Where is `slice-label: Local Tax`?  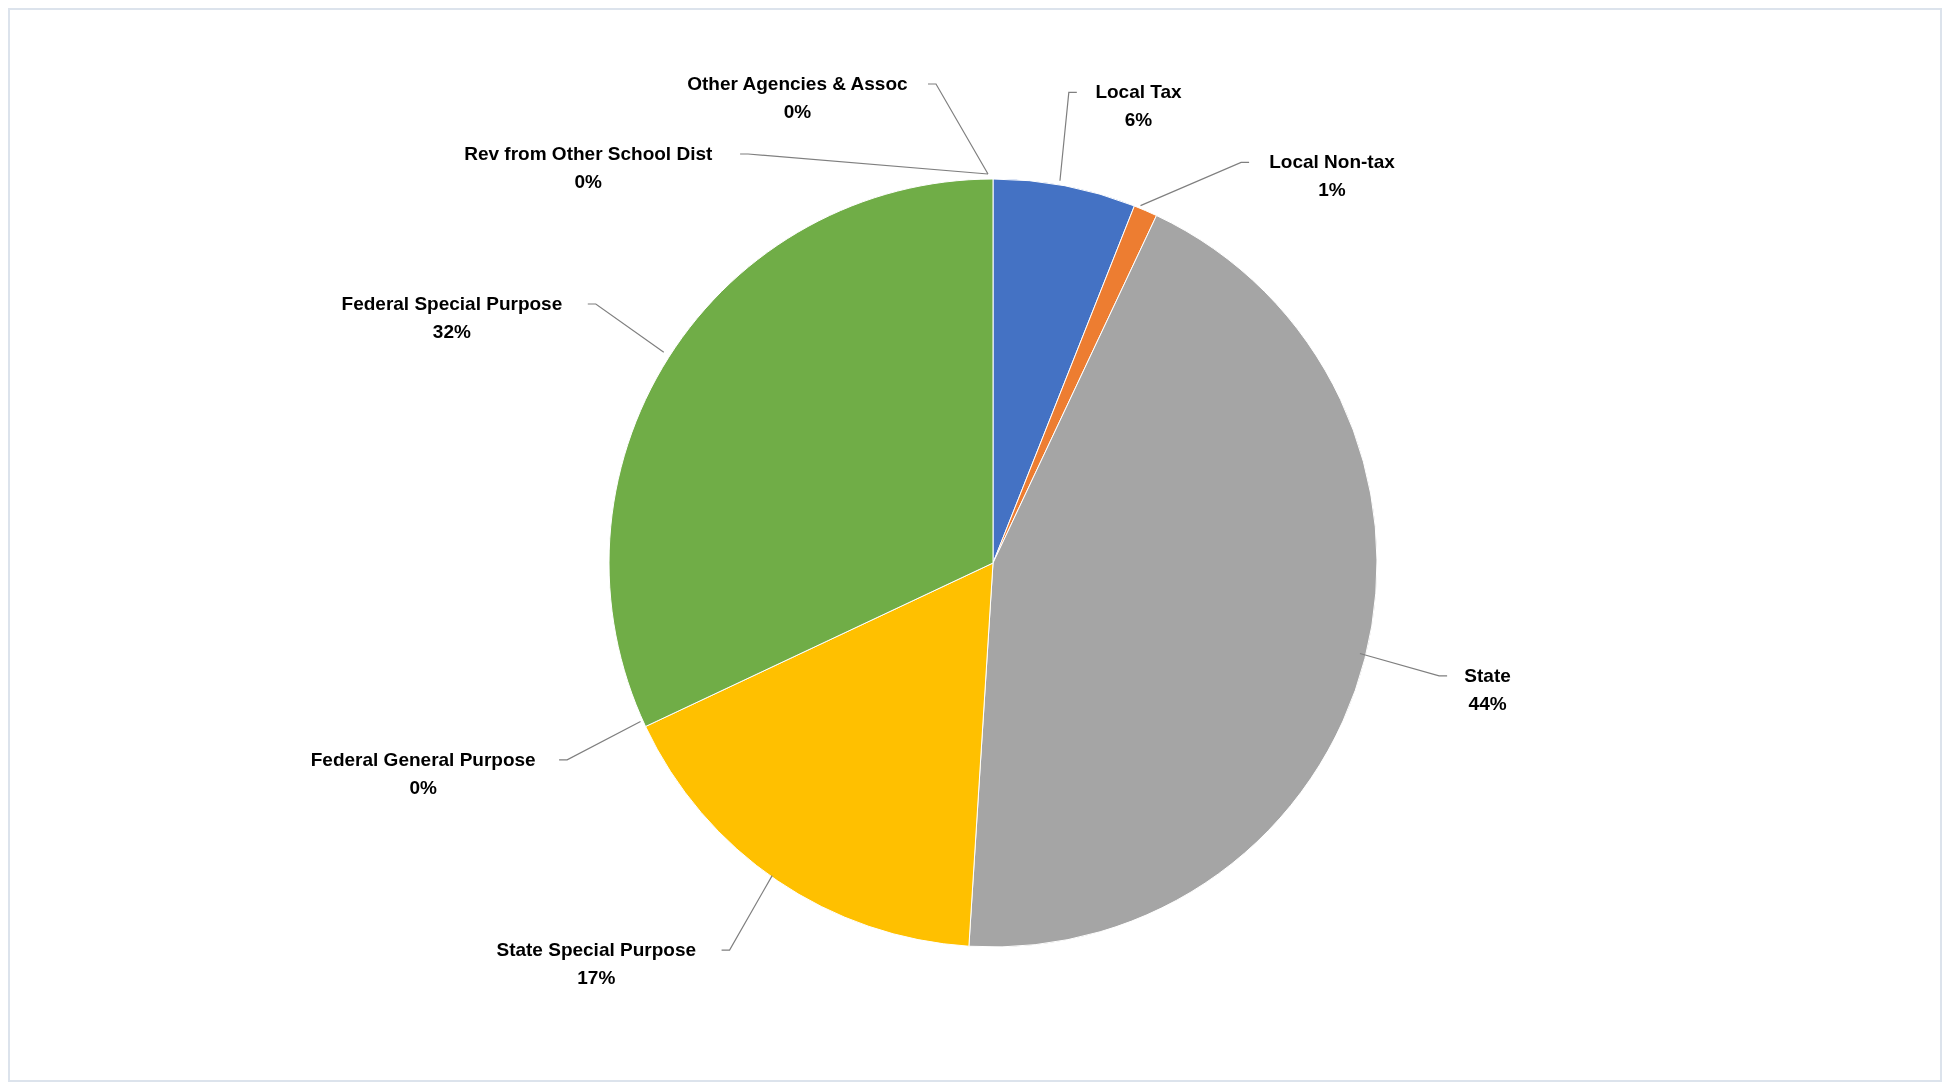 slice-label: Local Tax is located at coordinates (1139, 92).